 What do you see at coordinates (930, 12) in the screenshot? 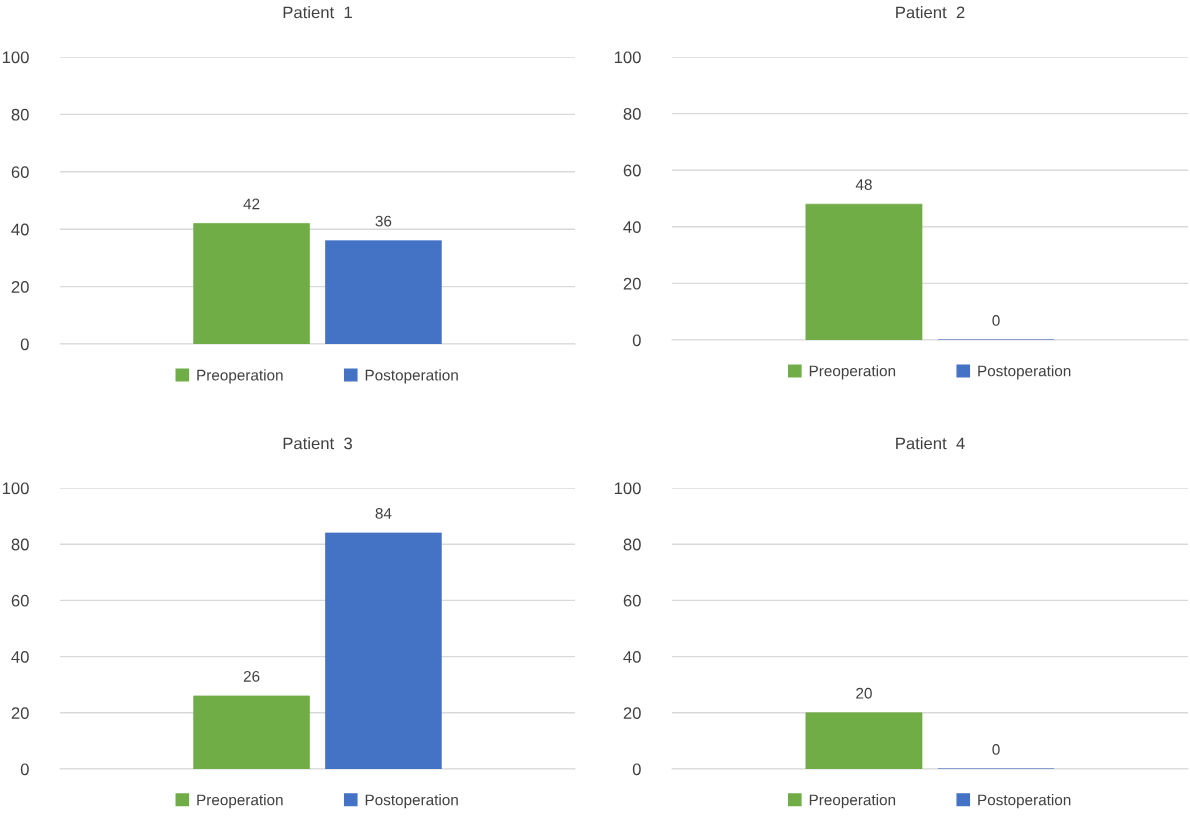
I see `chart-title: Patient 2` at bounding box center [930, 12].